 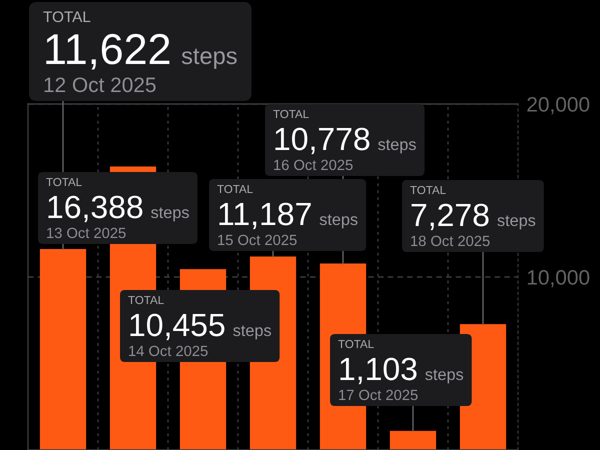 I want to click on data-label: TOTAL 7,278 steps 18 Oct 2025, so click(x=473, y=216).